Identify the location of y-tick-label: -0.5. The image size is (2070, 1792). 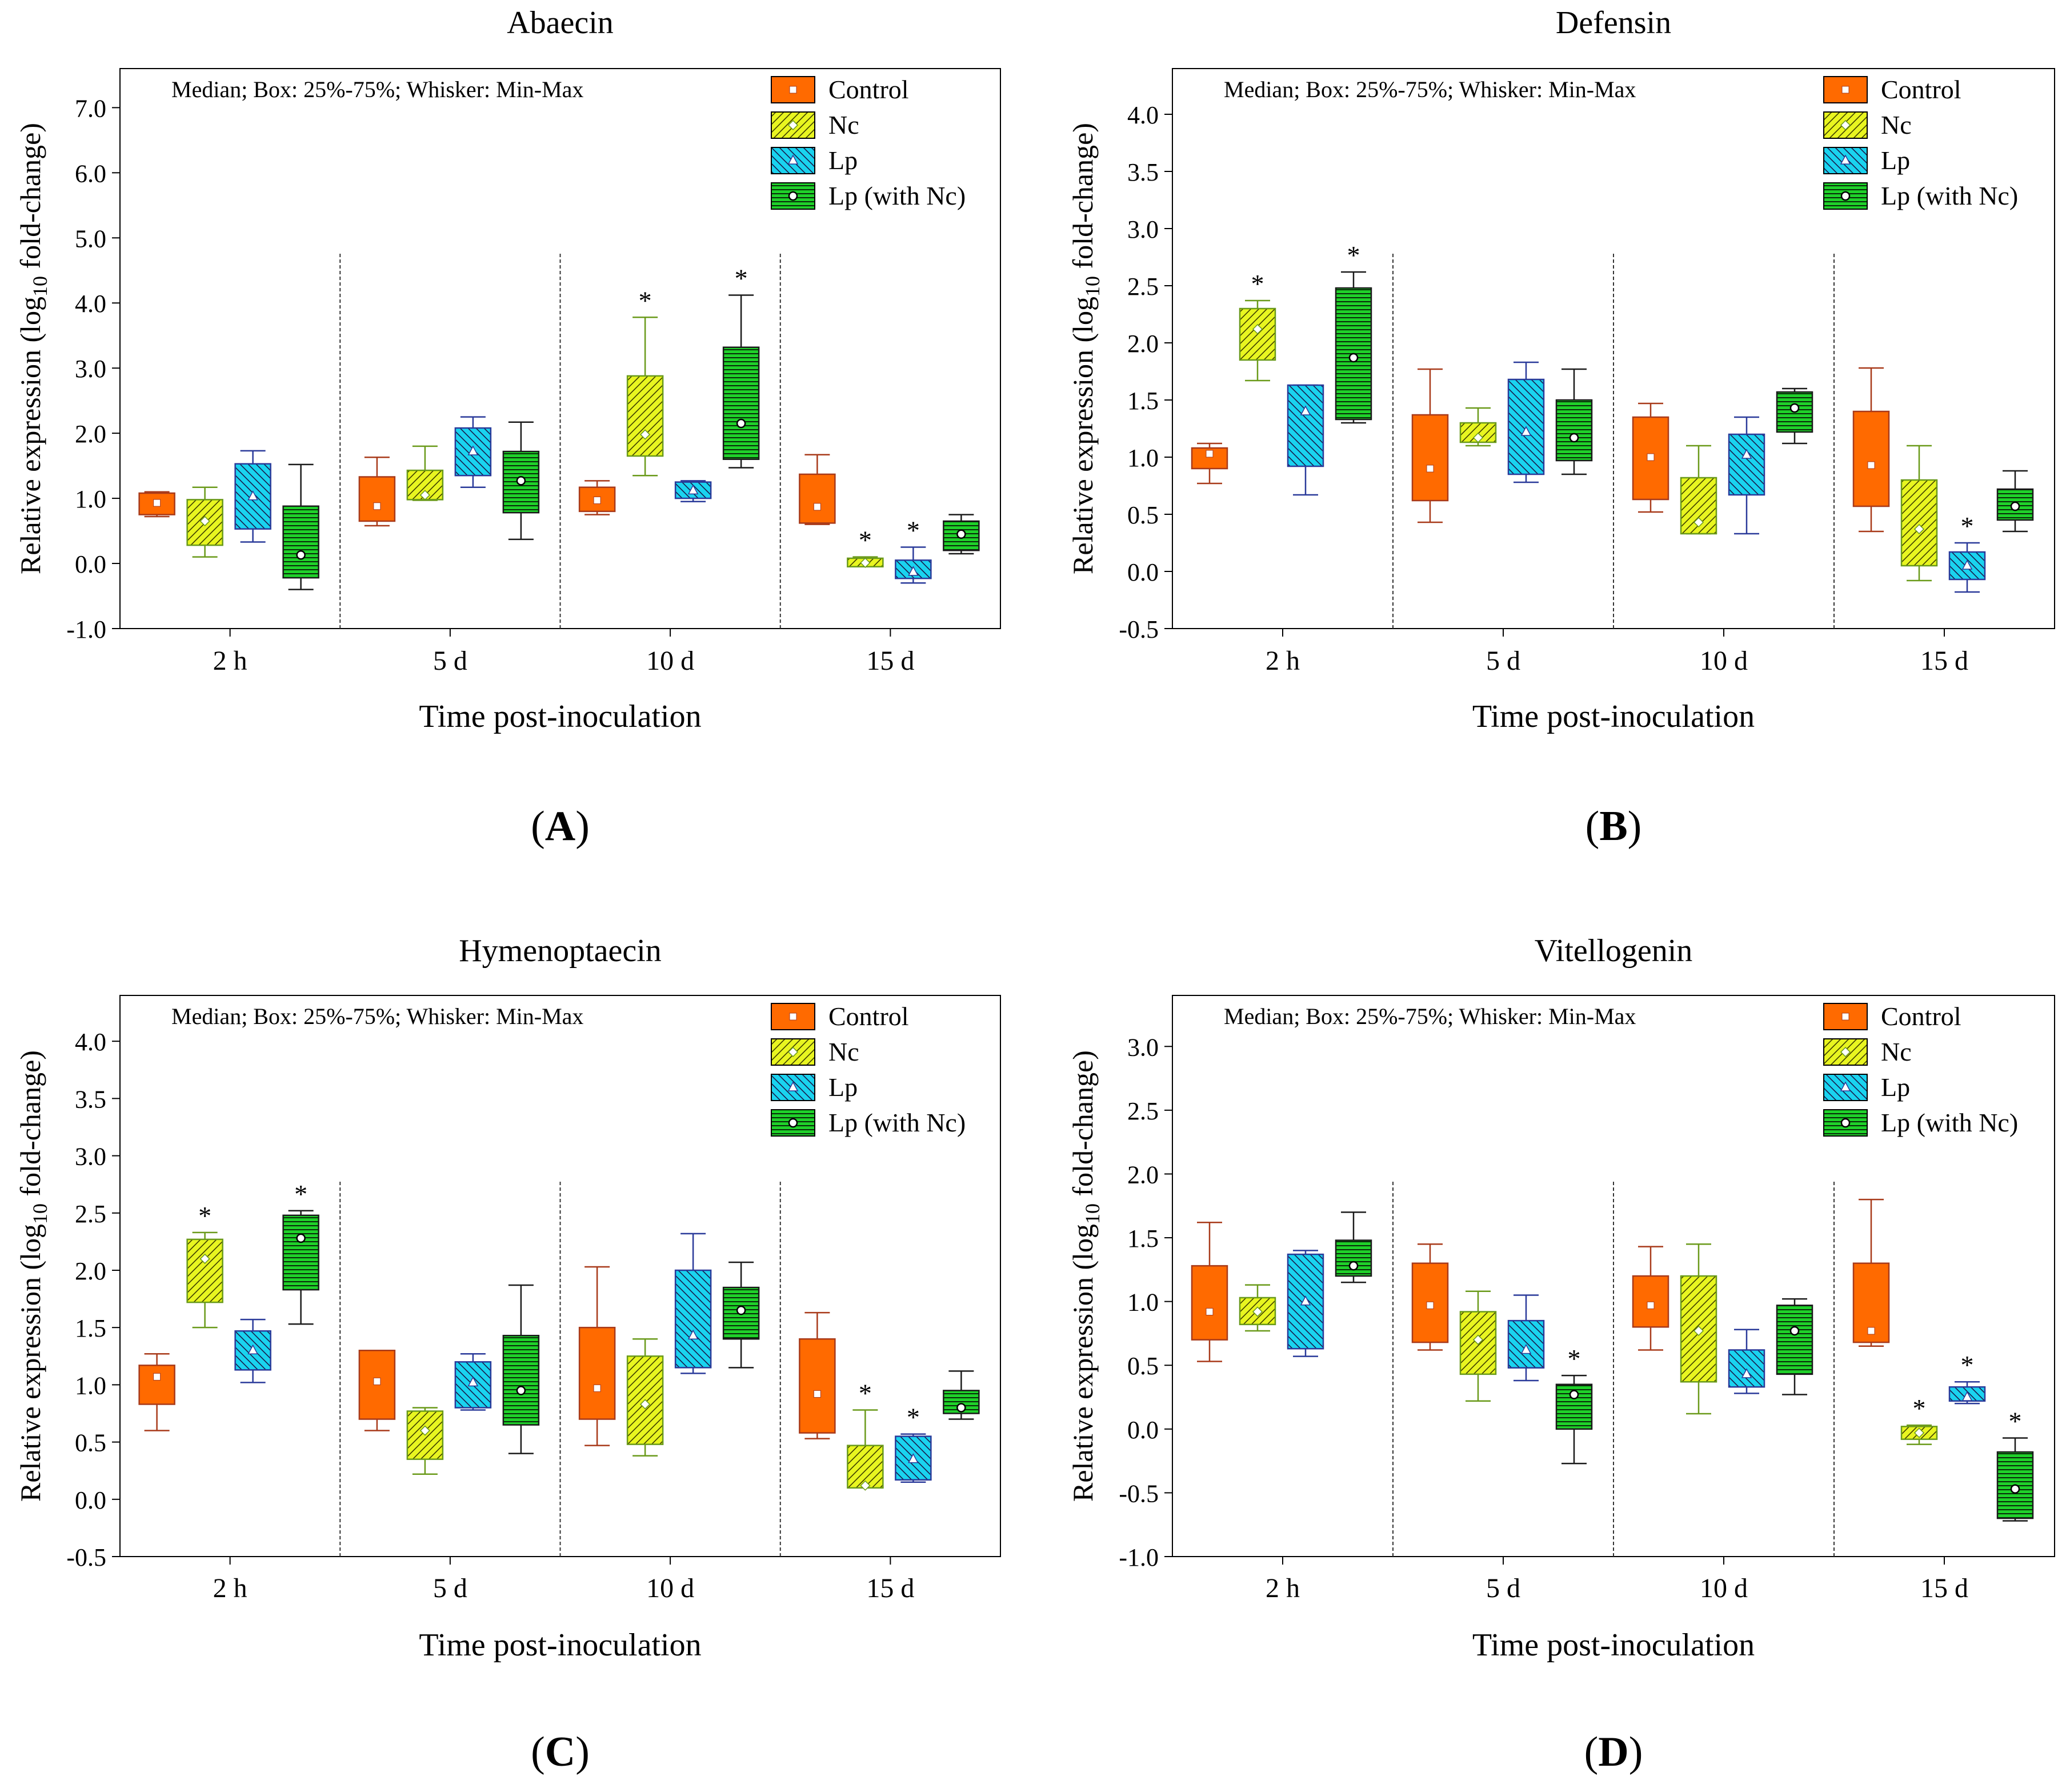
(86, 1557).